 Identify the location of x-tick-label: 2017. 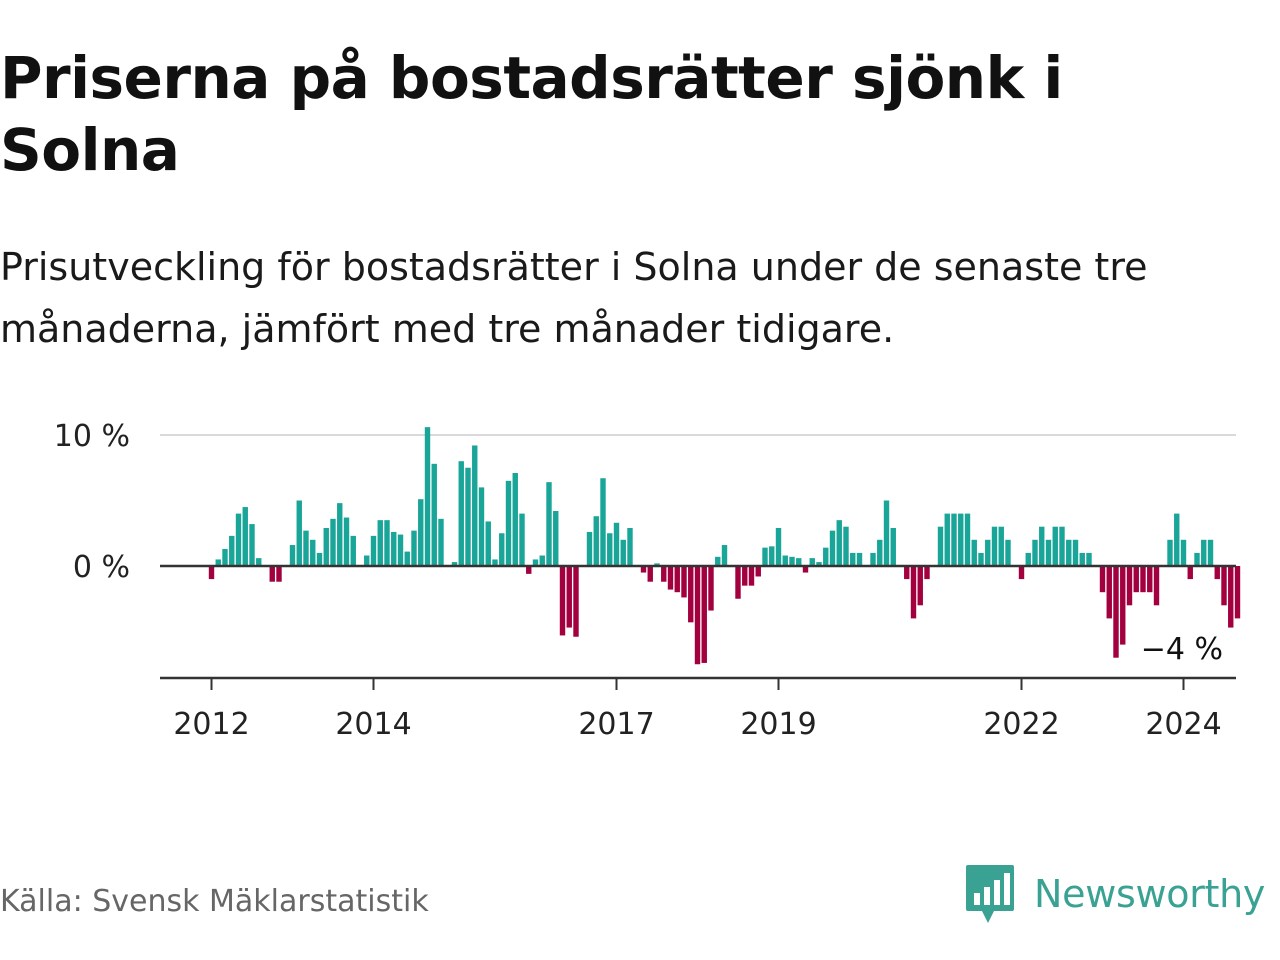
(616, 724).